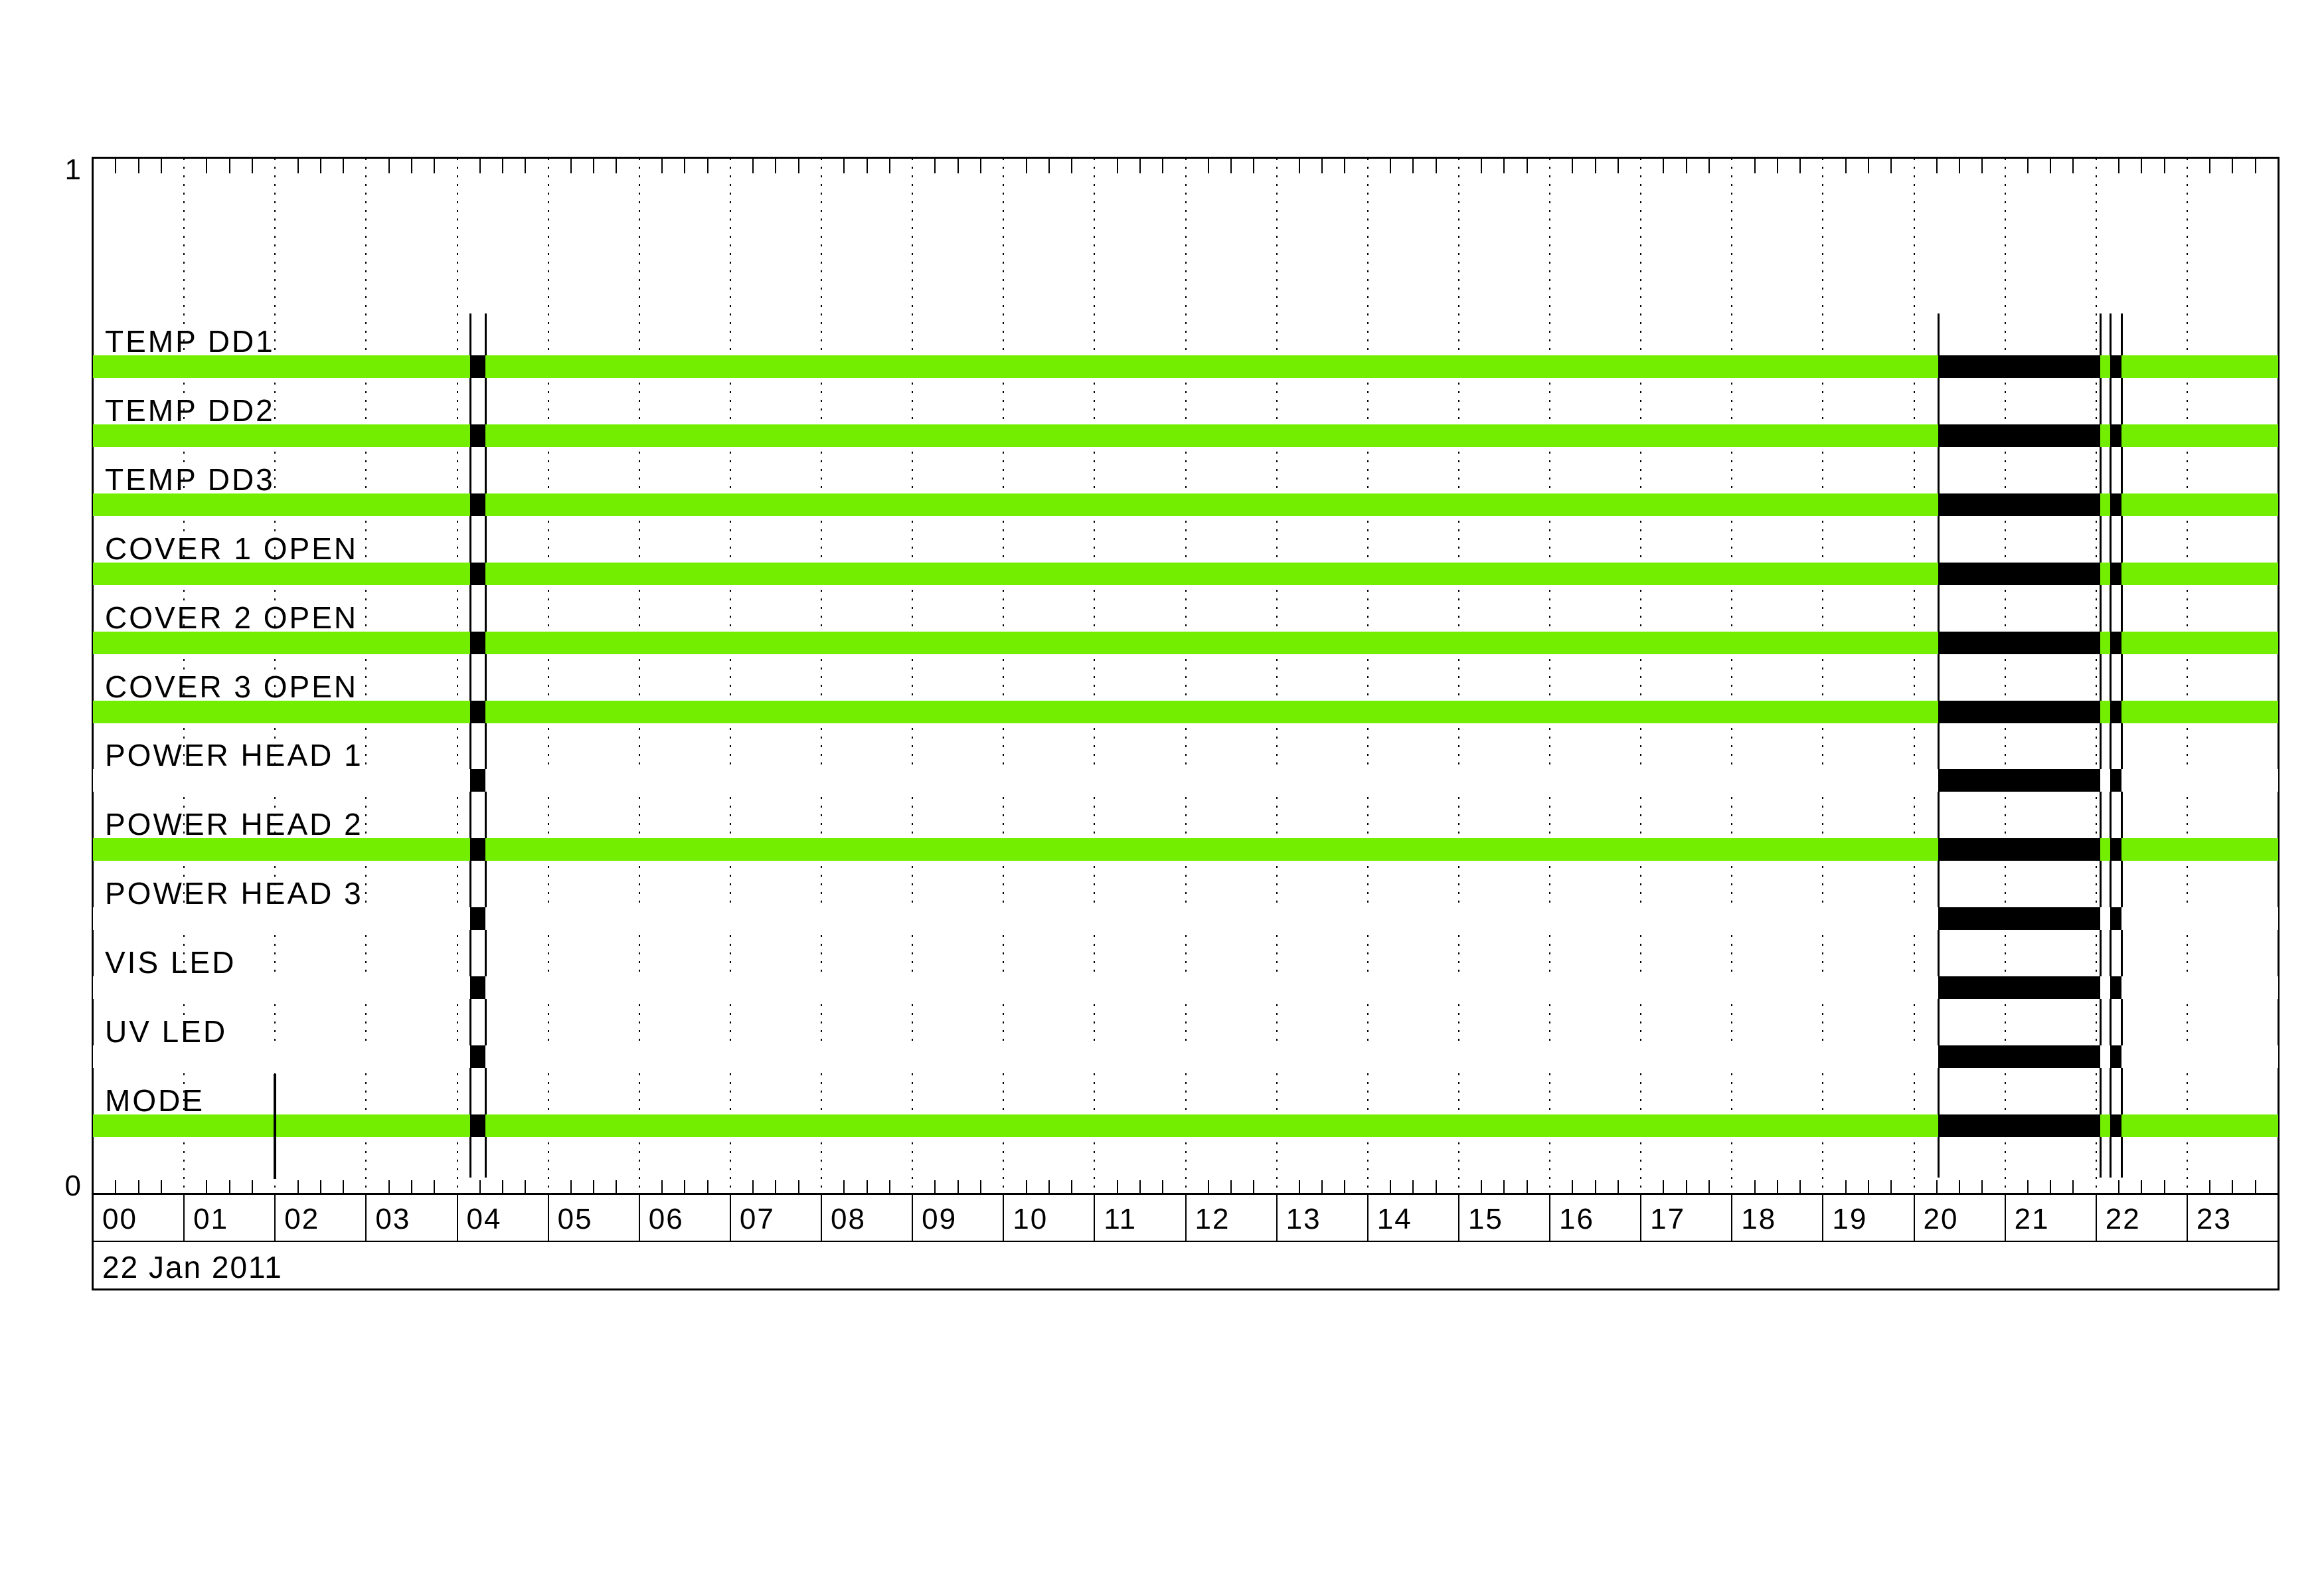 Image resolution: width=2324 pixels, height=1594 pixels. I want to click on row-label: POWER HEAD 2, so click(234, 824).